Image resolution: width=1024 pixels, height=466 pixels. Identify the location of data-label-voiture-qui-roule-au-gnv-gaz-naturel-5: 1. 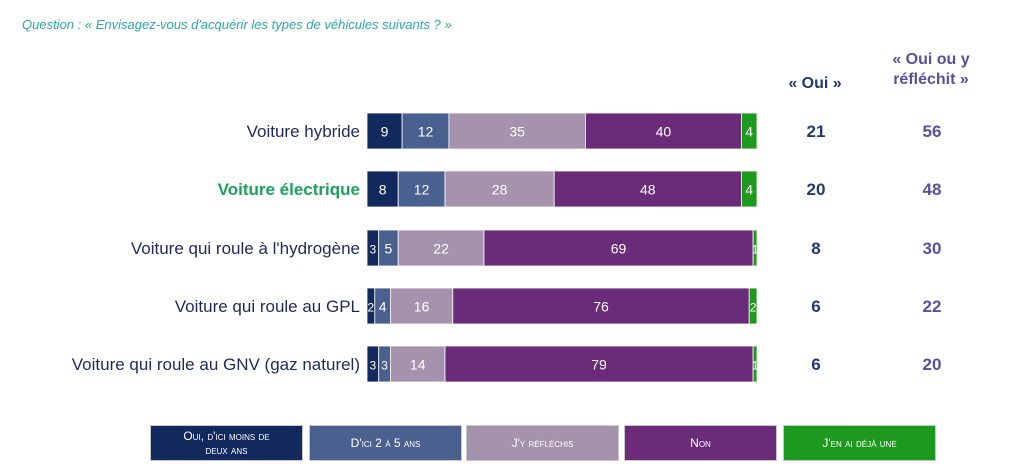
(755, 366).